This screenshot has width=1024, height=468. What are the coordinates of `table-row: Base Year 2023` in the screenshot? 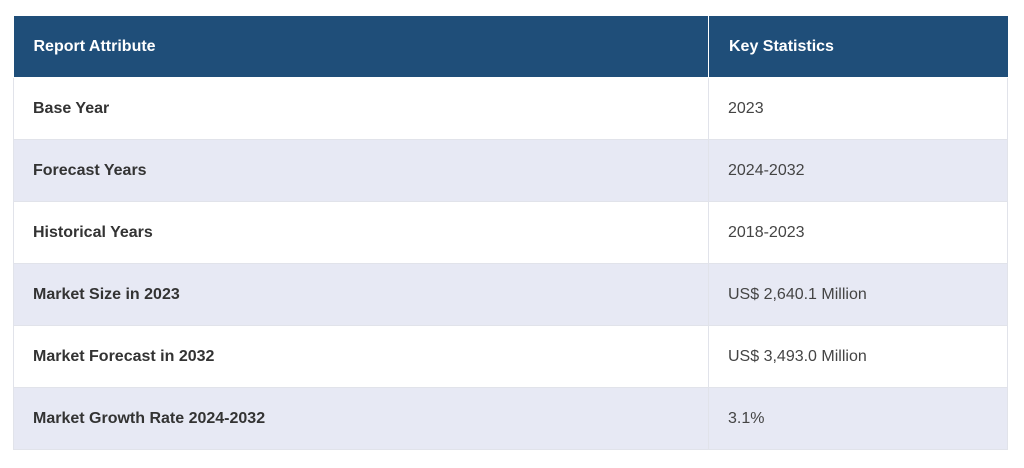 It's located at (510, 108).